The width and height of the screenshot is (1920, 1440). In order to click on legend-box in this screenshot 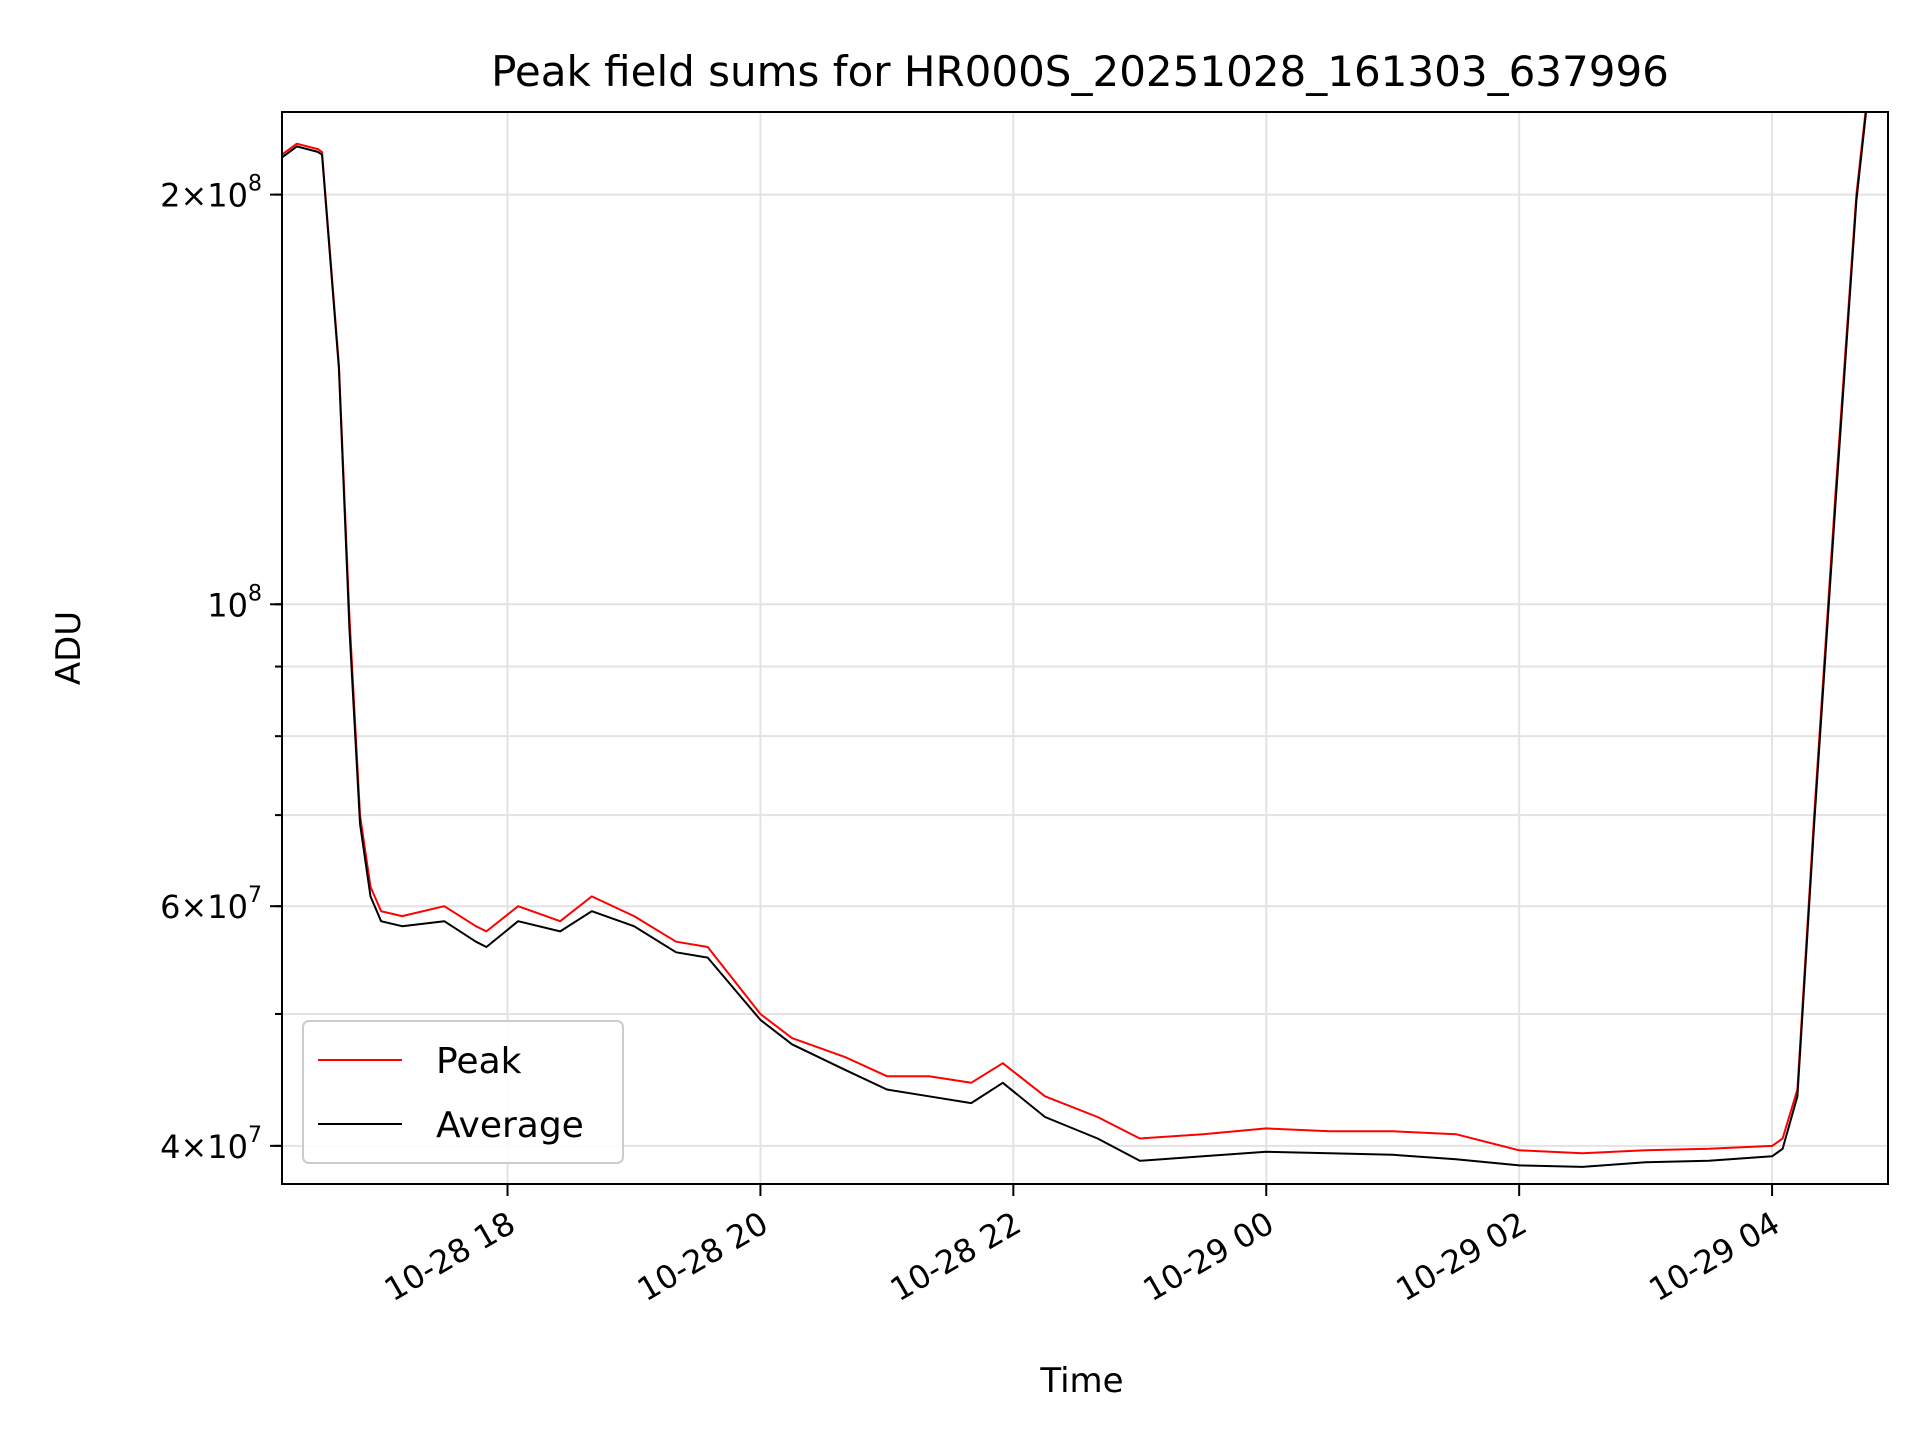, I will do `click(463, 1092)`.